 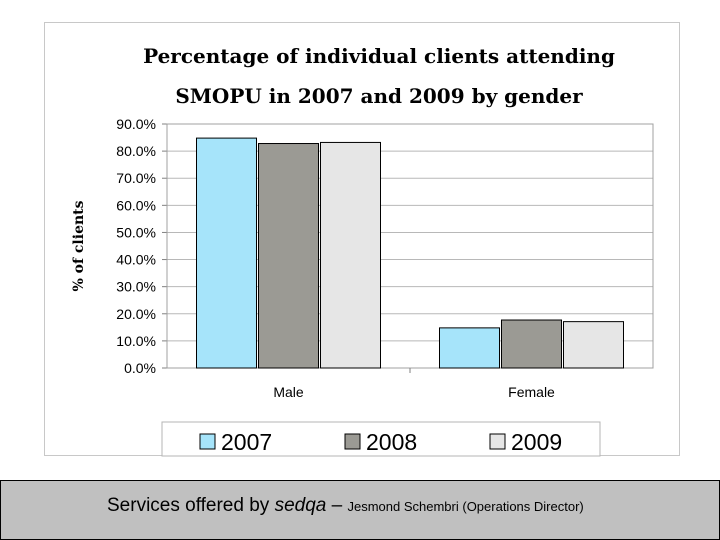 I want to click on legend-box, so click(x=381, y=439).